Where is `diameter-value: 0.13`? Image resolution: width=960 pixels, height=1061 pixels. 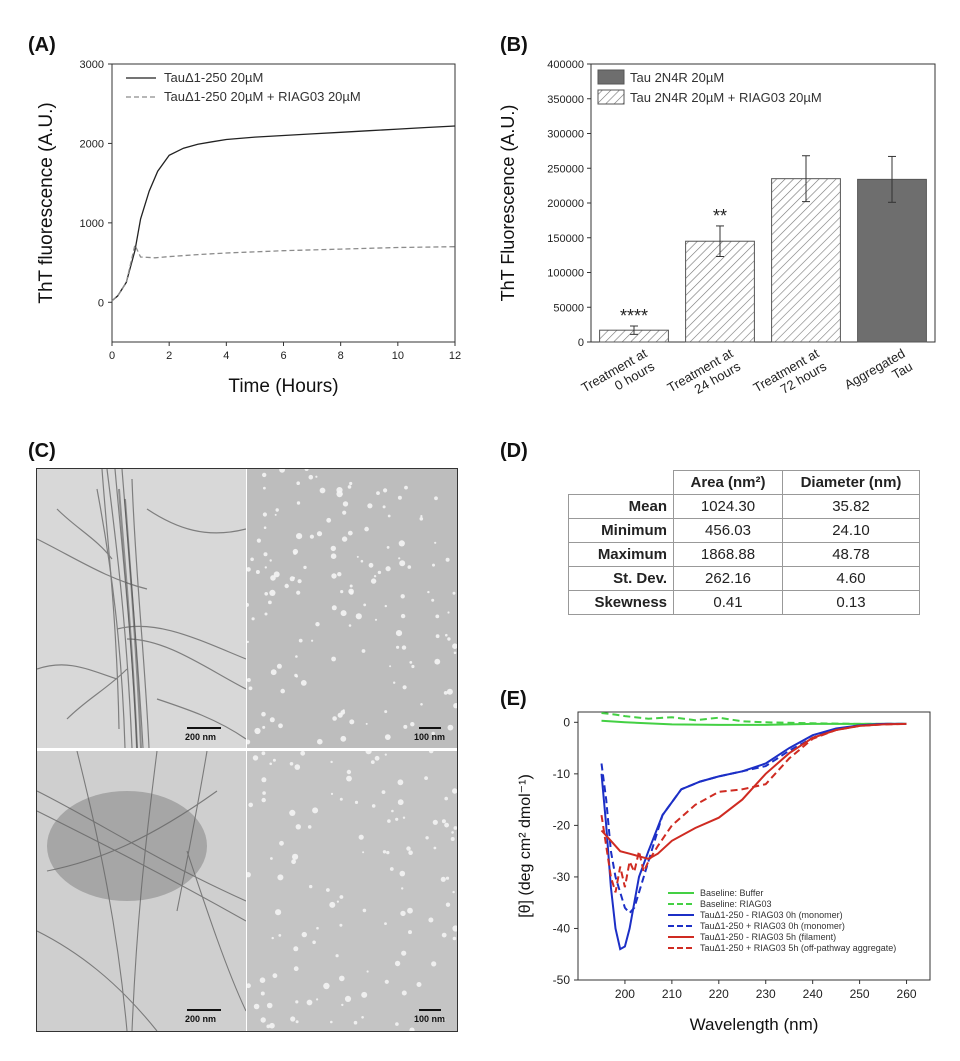 diameter-value: 0.13 is located at coordinates (851, 602).